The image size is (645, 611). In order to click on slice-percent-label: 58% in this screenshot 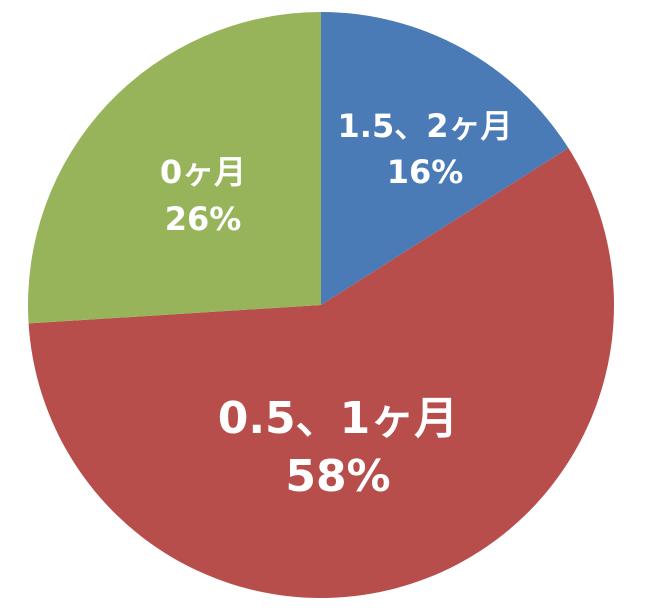, I will do `click(337, 476)`.